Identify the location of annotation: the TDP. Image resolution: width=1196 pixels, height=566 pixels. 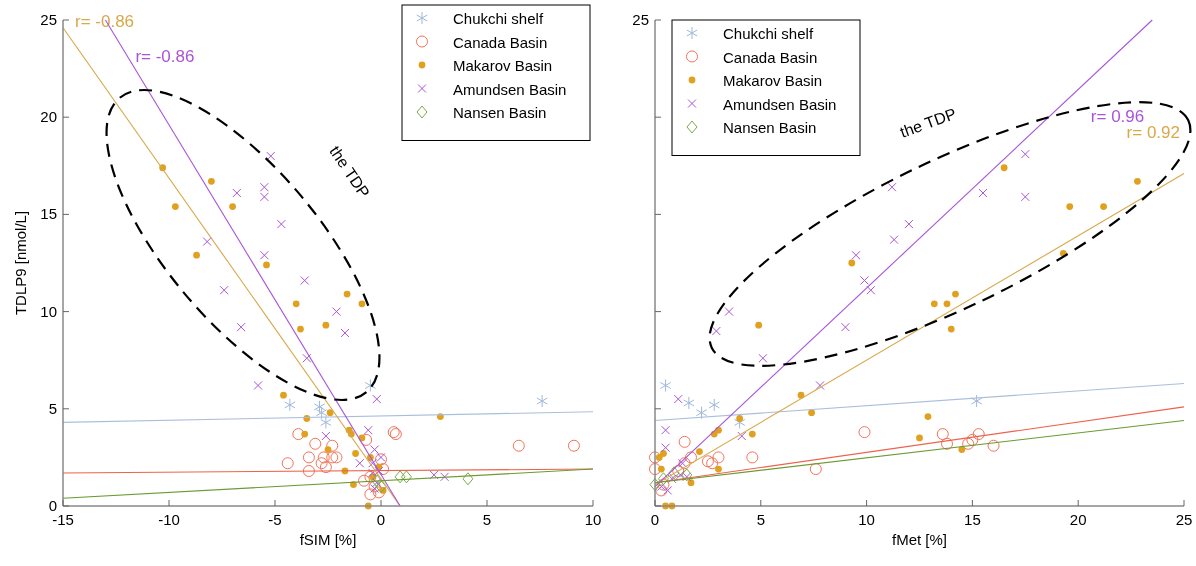
(928, 122).